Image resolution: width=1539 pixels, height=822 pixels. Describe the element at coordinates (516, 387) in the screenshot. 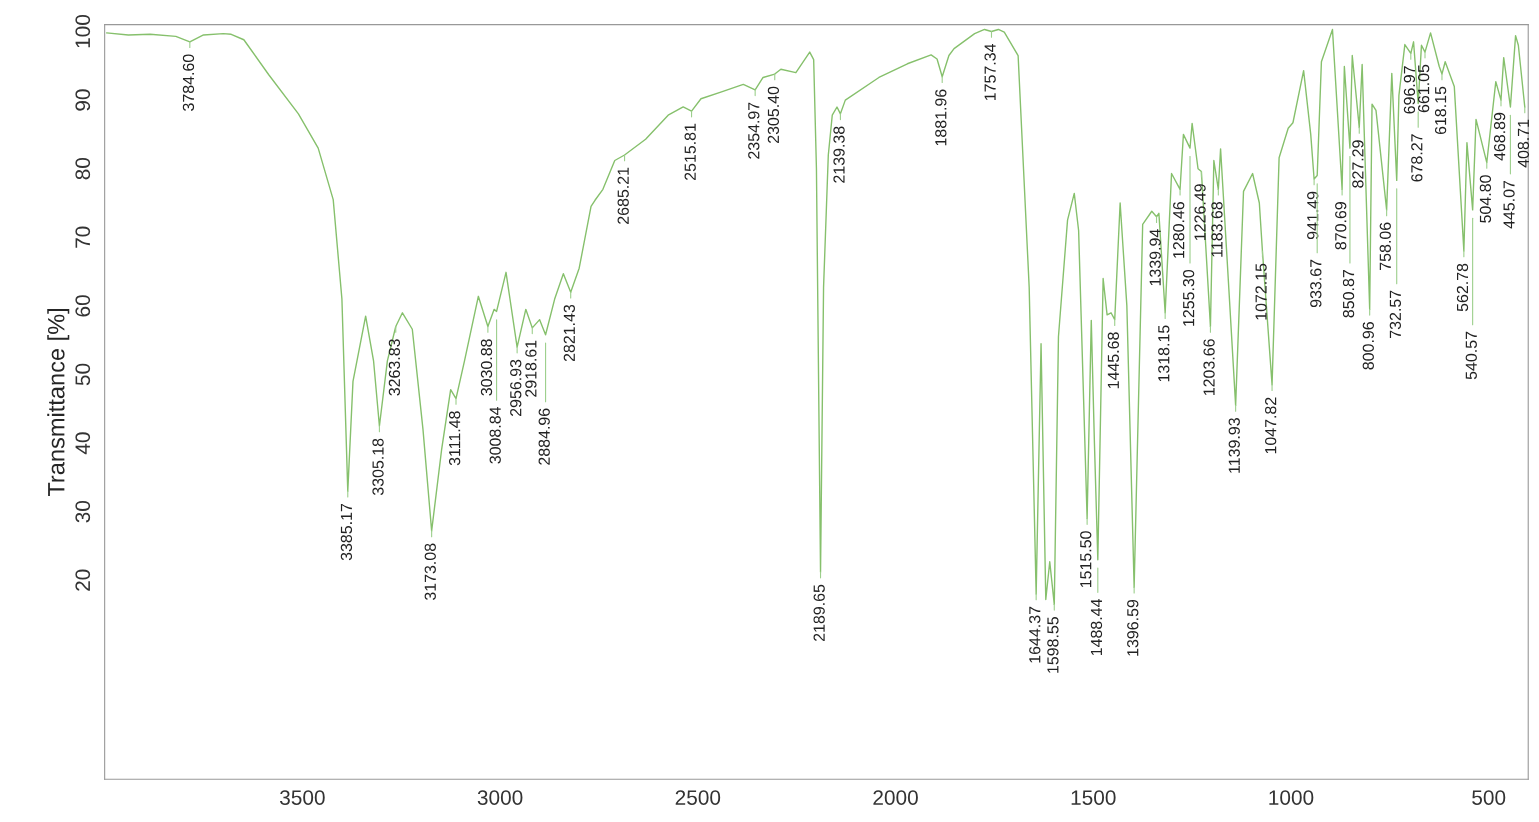

I see `annotation: 2956.93` at that location.